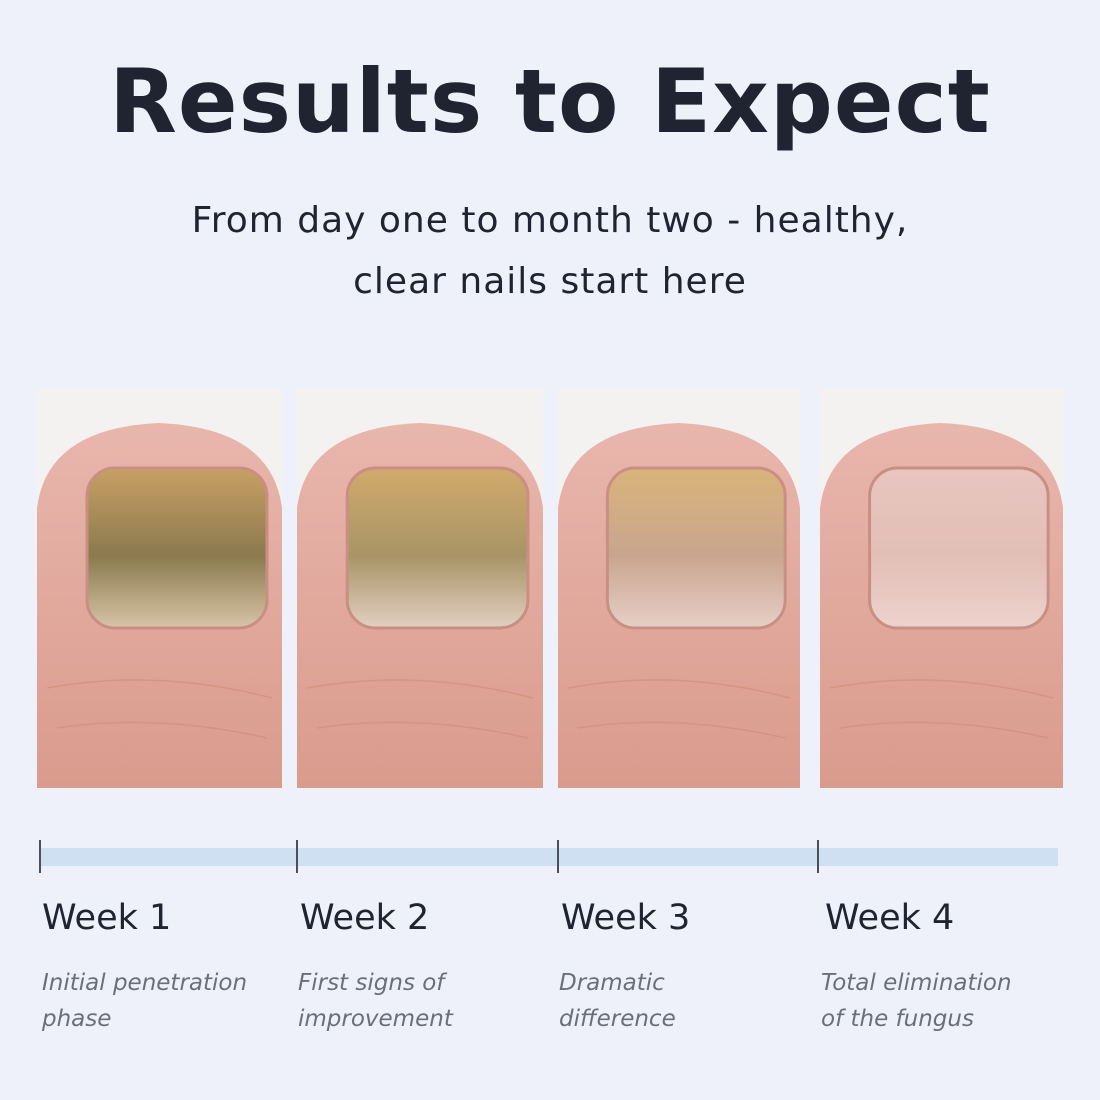 This screenshot has width=1100, height=1100. I want to click on desc-line: Initial penetration, so click(145, 983).